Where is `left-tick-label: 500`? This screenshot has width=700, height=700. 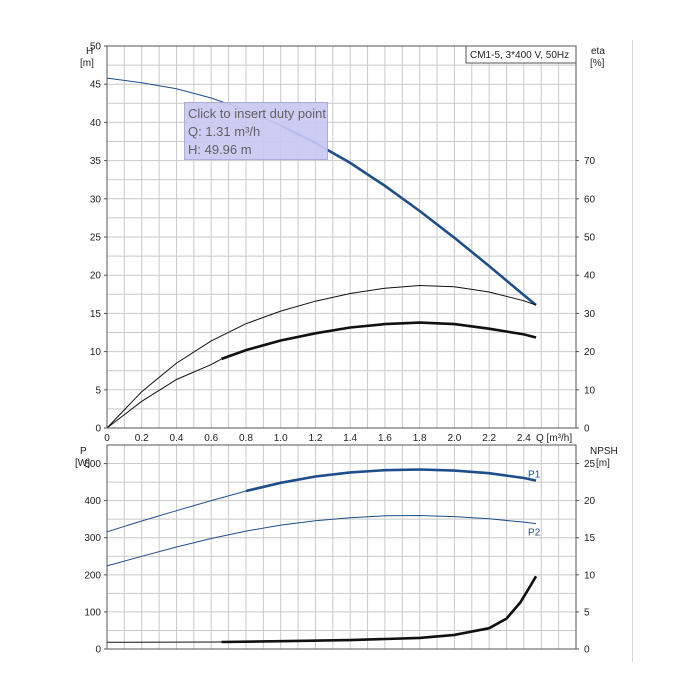
left-tick-label: 500 is located at coordinates (92, 464).